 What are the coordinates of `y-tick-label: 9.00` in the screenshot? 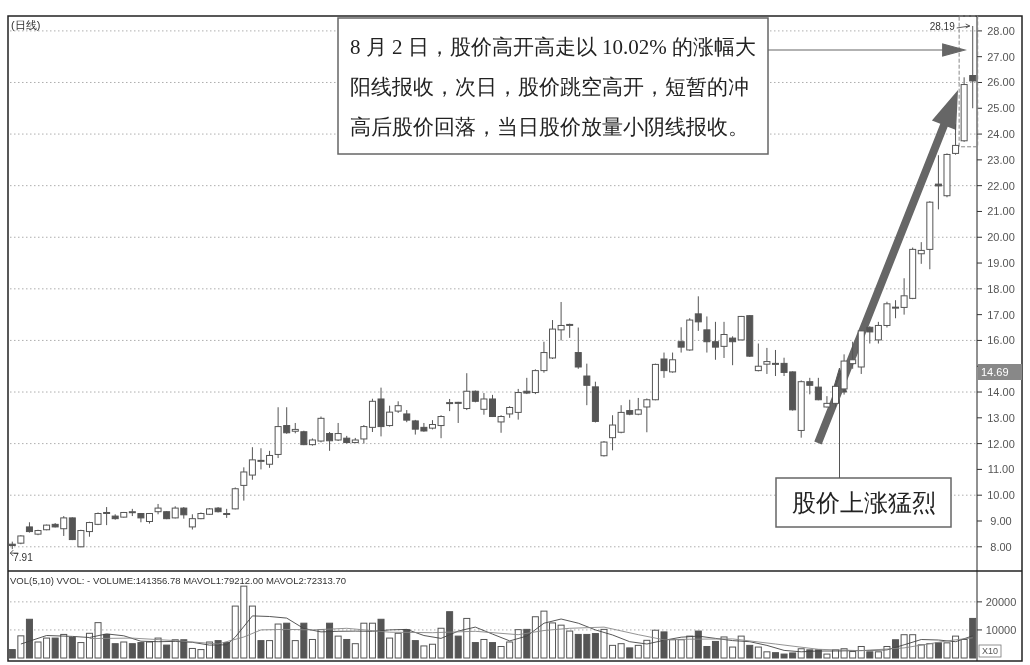 It's located at (1001, 520).